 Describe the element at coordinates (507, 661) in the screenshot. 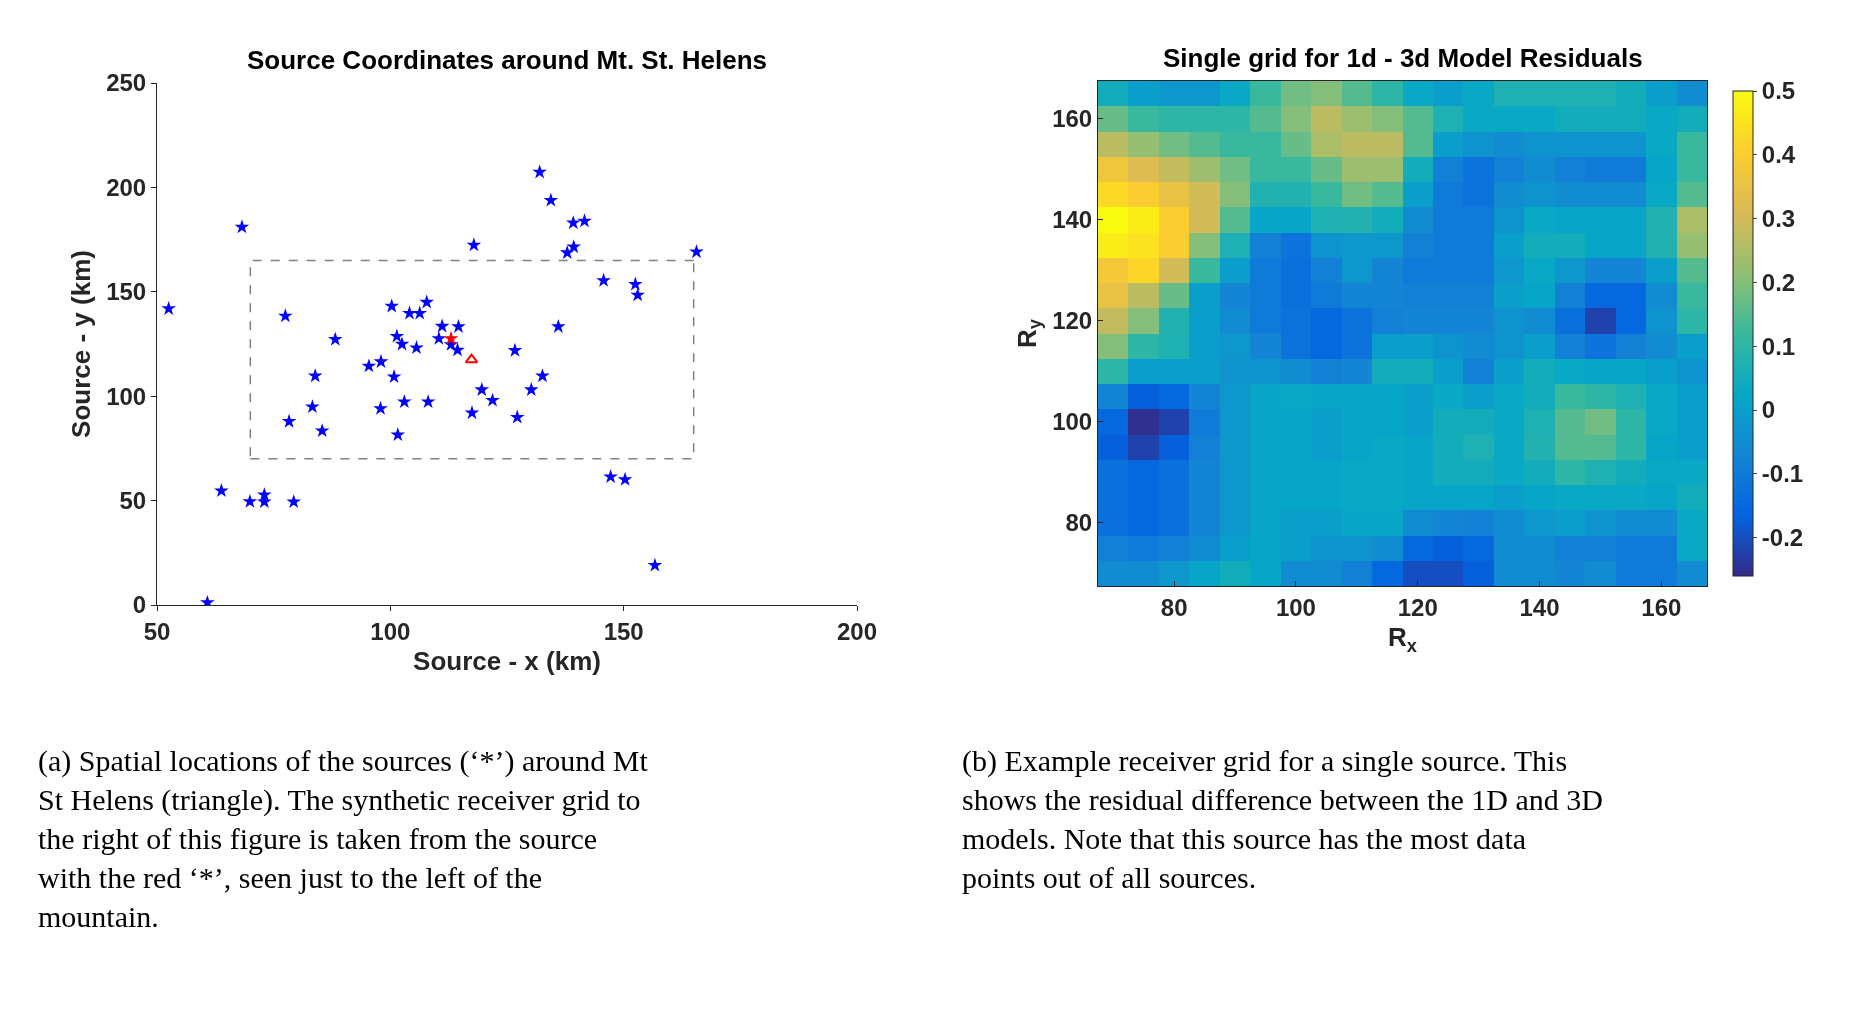

I see `x-axis-title: Source - x (km)` at that location.